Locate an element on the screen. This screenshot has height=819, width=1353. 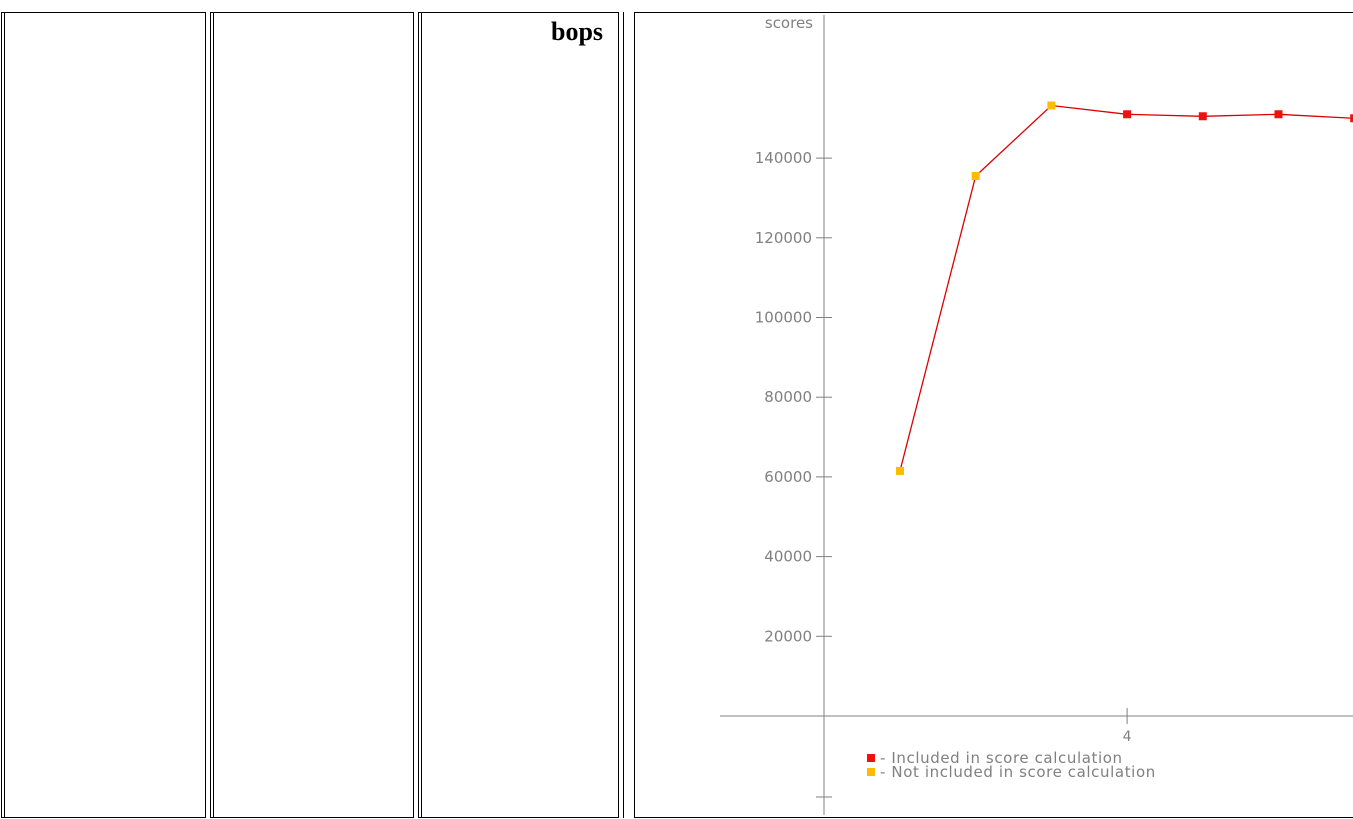
y-axis-label: scores is located at coordinates (789, 23).